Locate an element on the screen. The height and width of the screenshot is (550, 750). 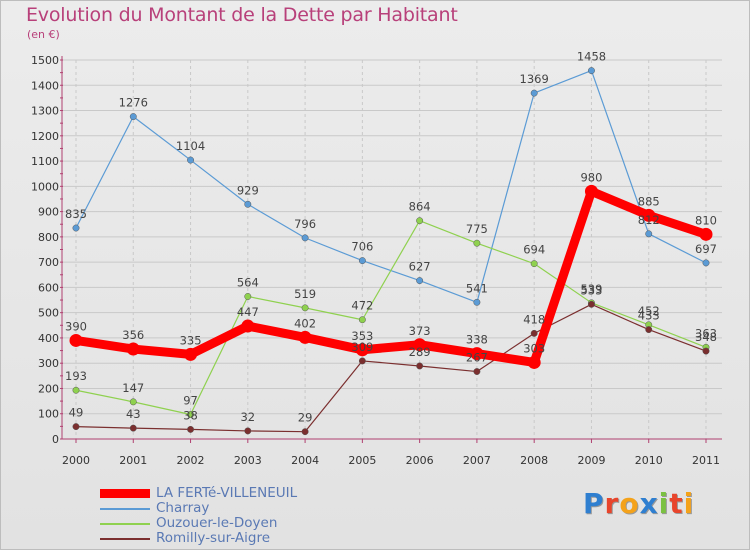
y-tick-label: 900 is located at coordinates (48, 212).